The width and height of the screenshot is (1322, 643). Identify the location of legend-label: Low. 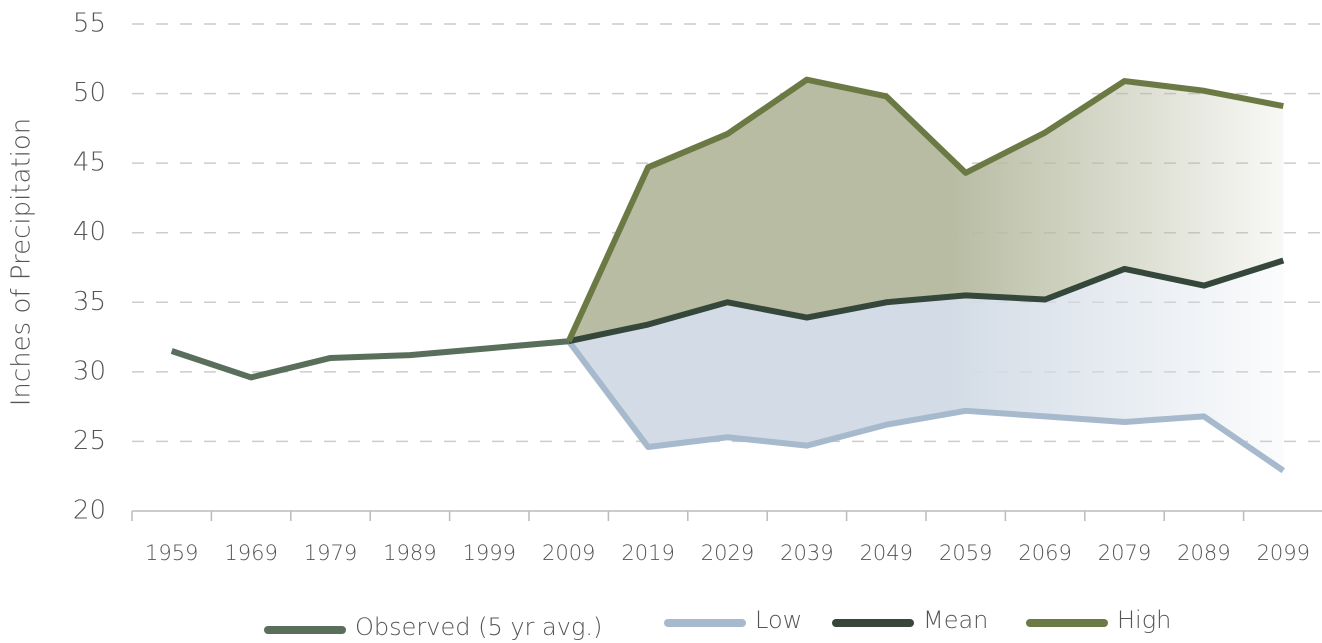
(778, 620).